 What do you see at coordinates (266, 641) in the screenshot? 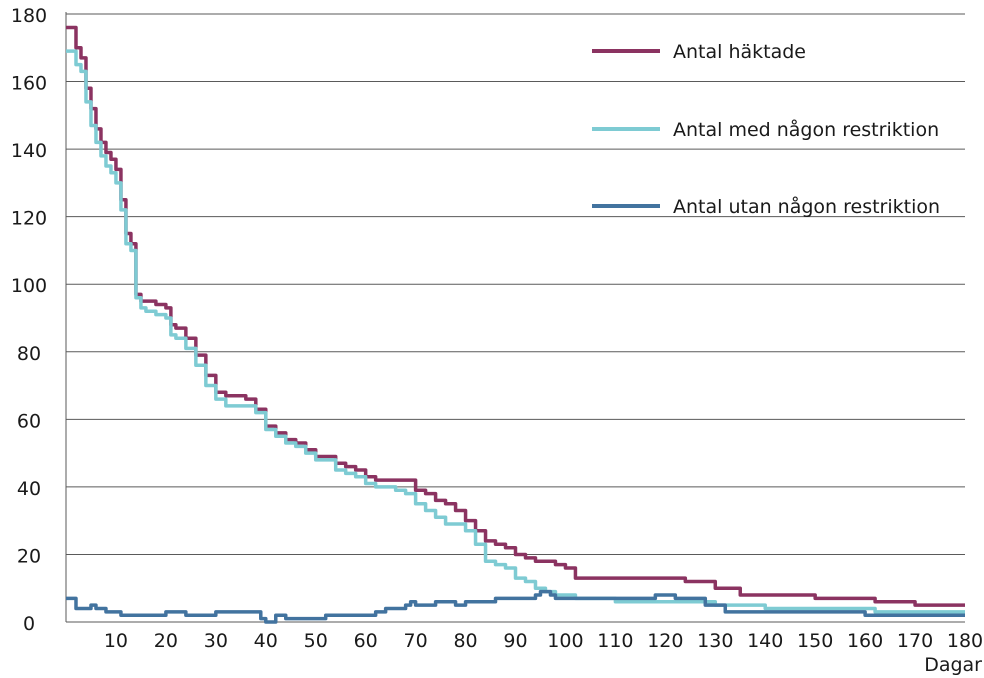
I see `x-tick-label: 40` at bounding box center [266, 641].